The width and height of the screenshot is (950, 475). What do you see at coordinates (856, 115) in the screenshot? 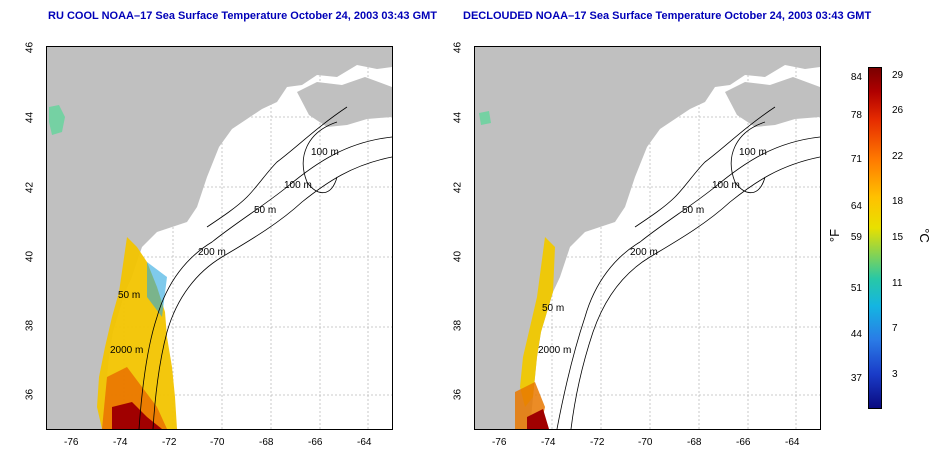
I see `colorbar-tick-f: 78` at bounding box center [856, 115].